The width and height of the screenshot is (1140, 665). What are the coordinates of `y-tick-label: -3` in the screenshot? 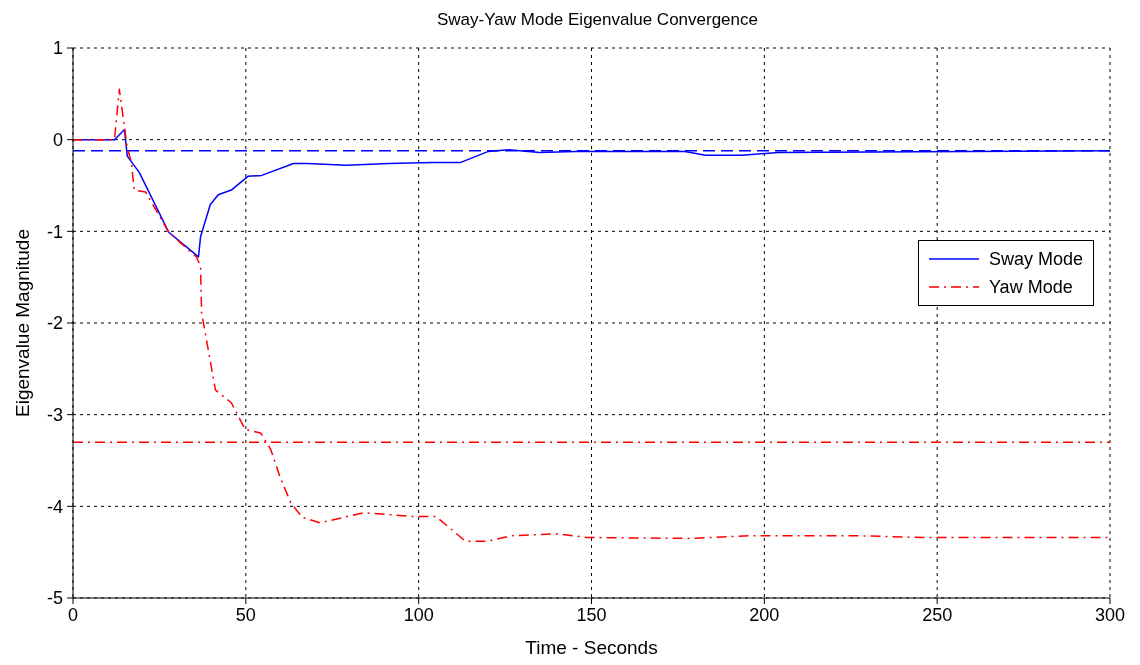 It's located at (54, 415).